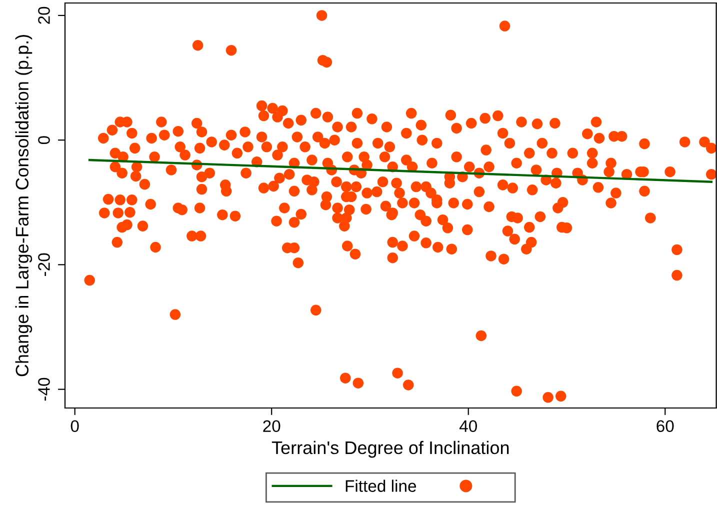  I want to click on x-axis-title: Terrain's Degree of Inclination, so click(390, 449).